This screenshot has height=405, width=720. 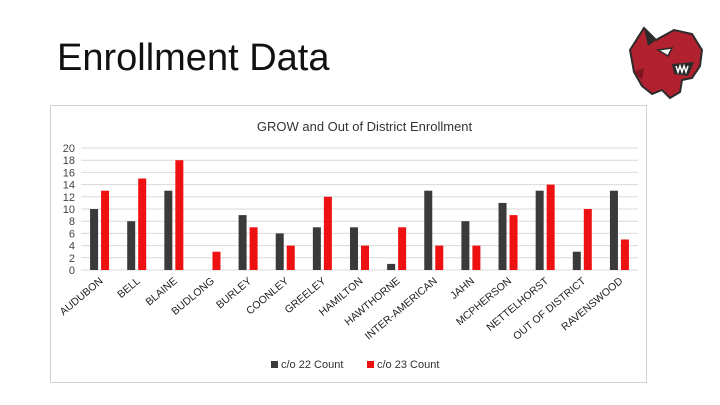 I want to click on slide-title: Enrollment Data, so click(x=193, y=58).